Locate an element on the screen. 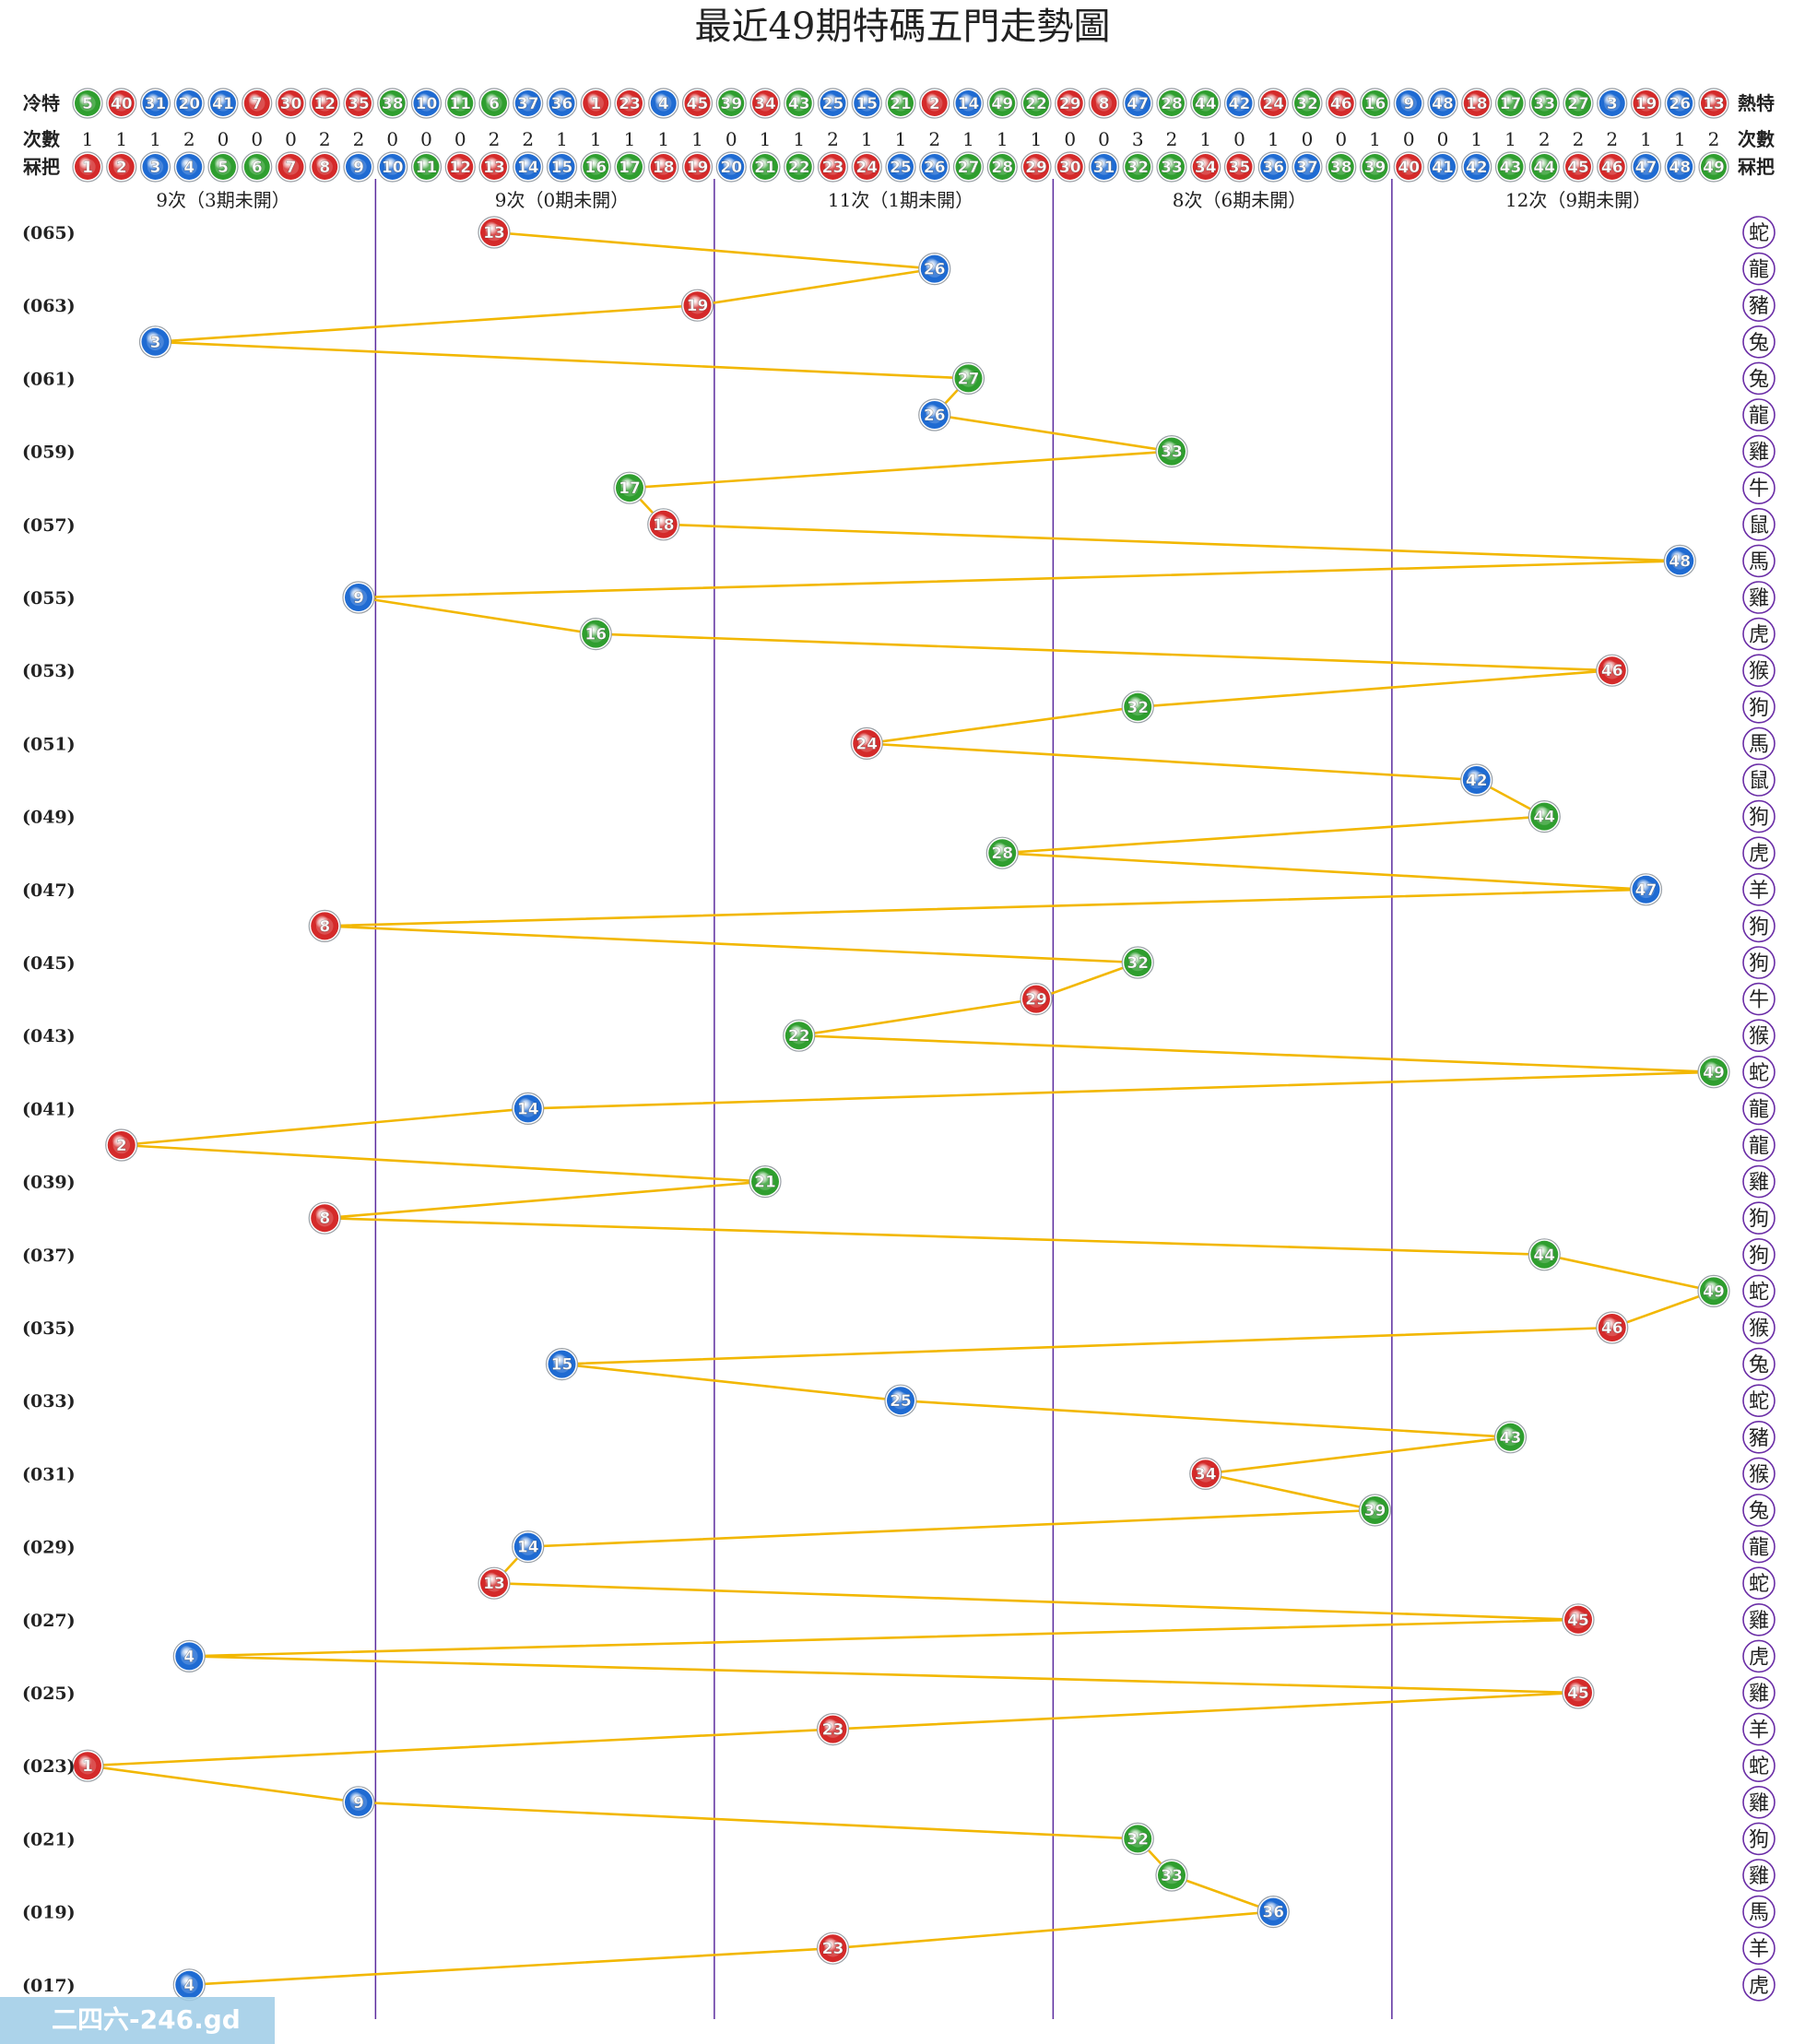 Image resolution: width=1805 pixels, height=2044 pixels. ball-number: 47 is located at coordinates (1138, 104).